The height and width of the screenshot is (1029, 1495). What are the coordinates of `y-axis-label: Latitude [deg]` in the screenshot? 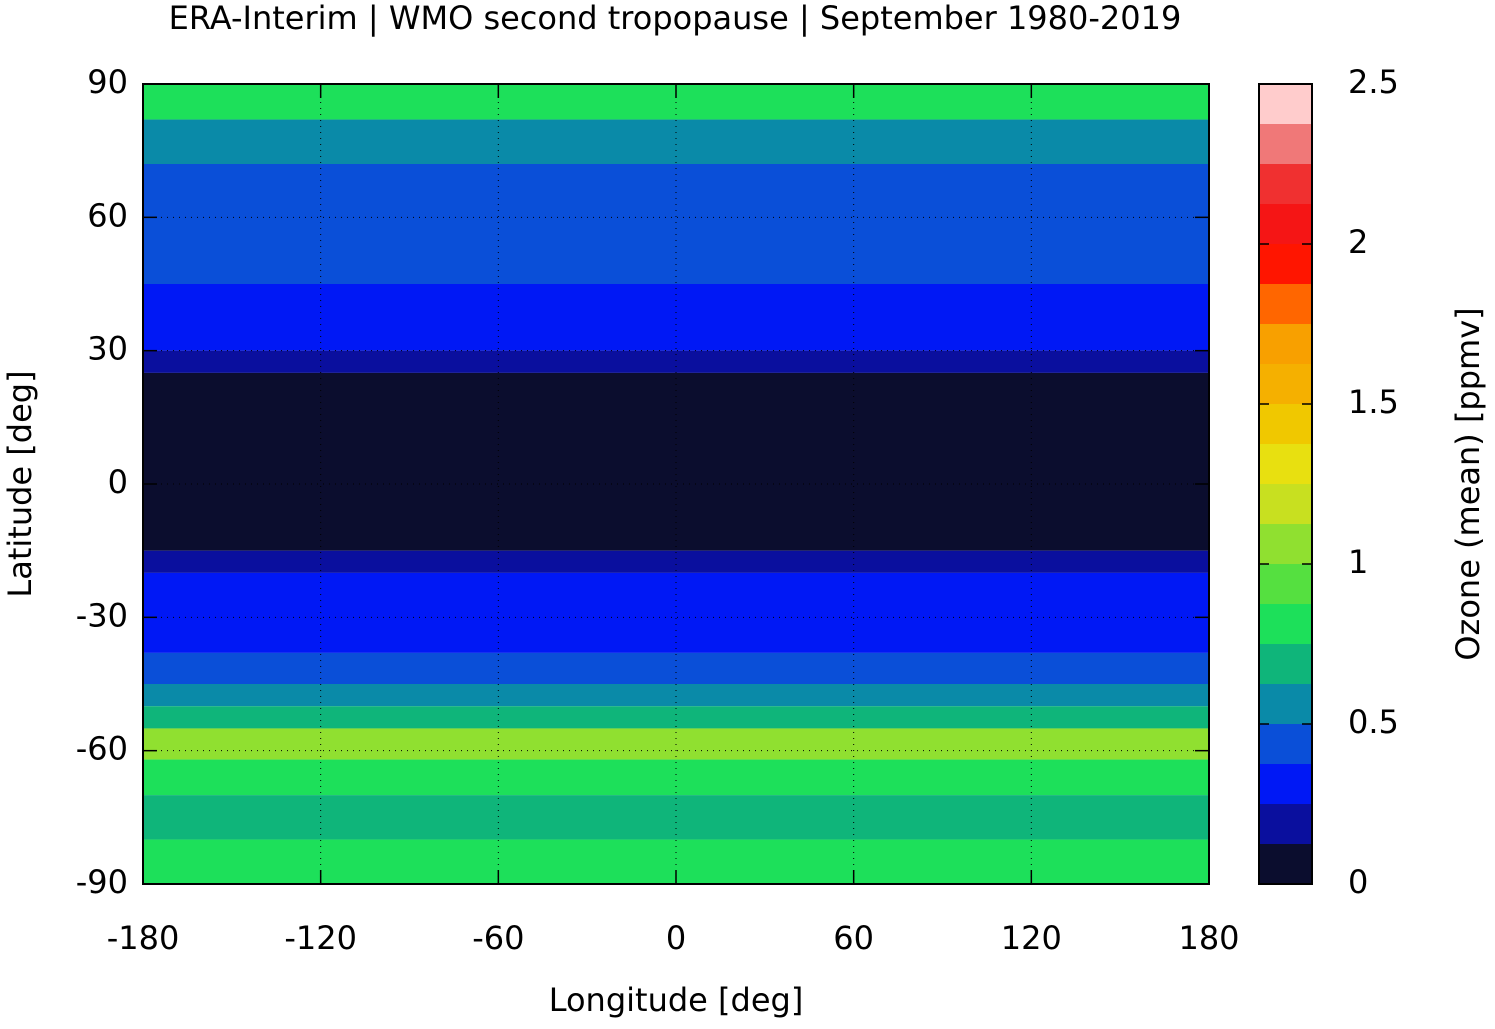 It's located at (20, 483).